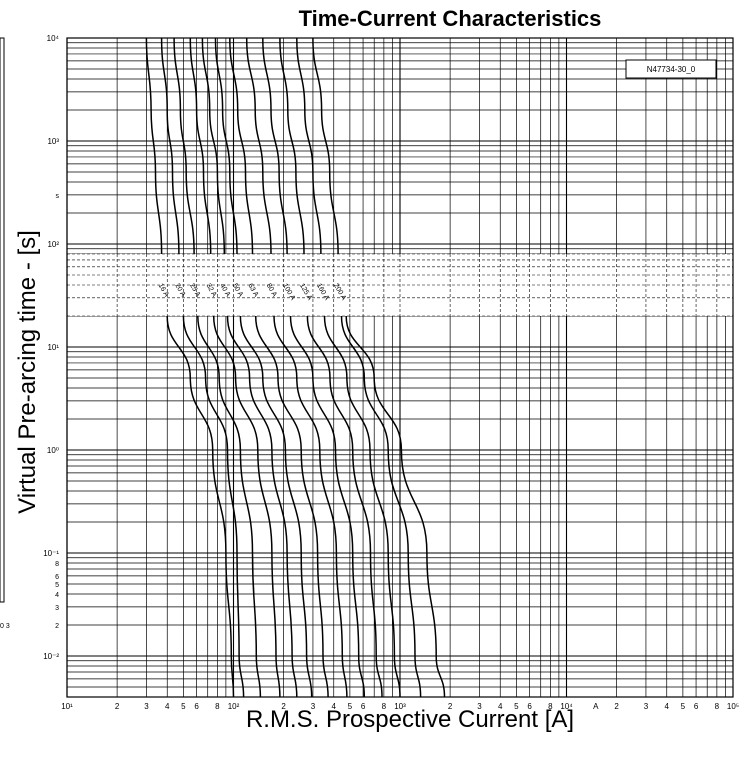  What do you see at coordinates (51, 553) in the screenshot?
I see `y-tick-label: 10⁻¹` at bounding box center [51, 553].